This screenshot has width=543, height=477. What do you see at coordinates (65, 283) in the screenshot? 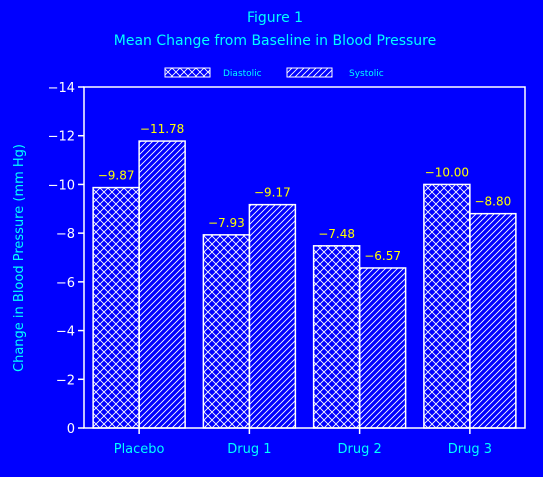
I see `y-tick-label: −6` at bounding box center [65, 283].